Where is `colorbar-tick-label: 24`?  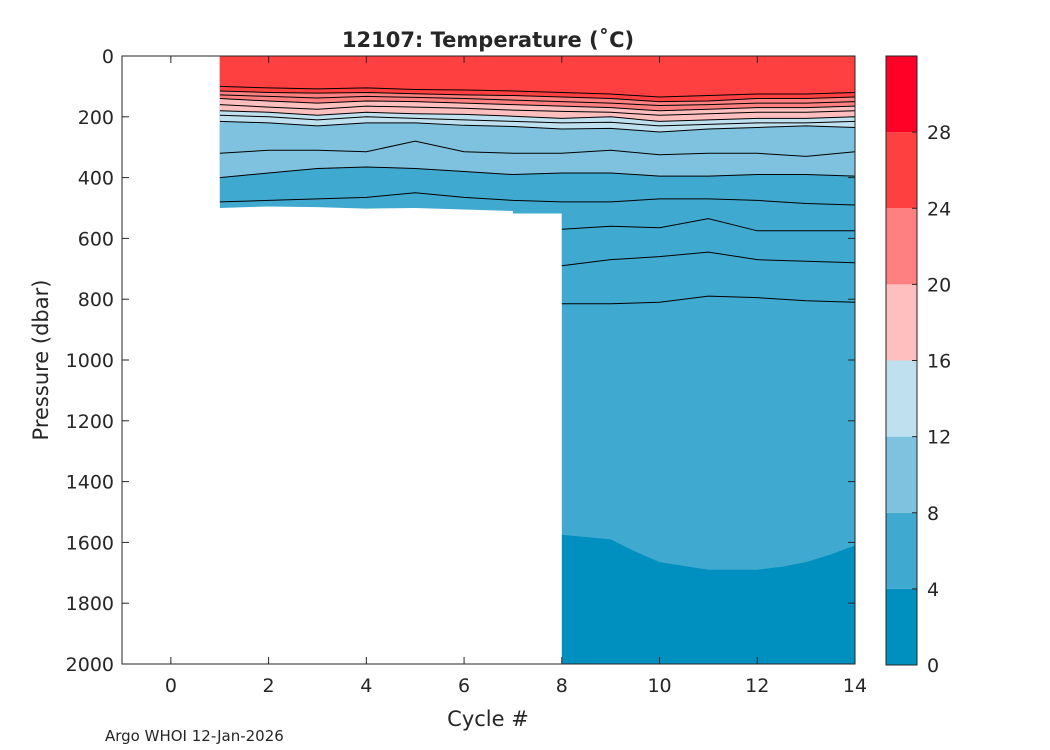
colorbar-tick-label: 24 is located at coordinates (939, 209).